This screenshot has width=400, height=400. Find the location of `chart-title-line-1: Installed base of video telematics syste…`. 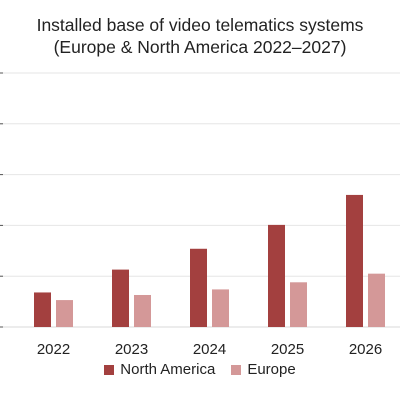

chart-title-line-1: Installed base of video telematics syste… is located at coordinates (200, 25).